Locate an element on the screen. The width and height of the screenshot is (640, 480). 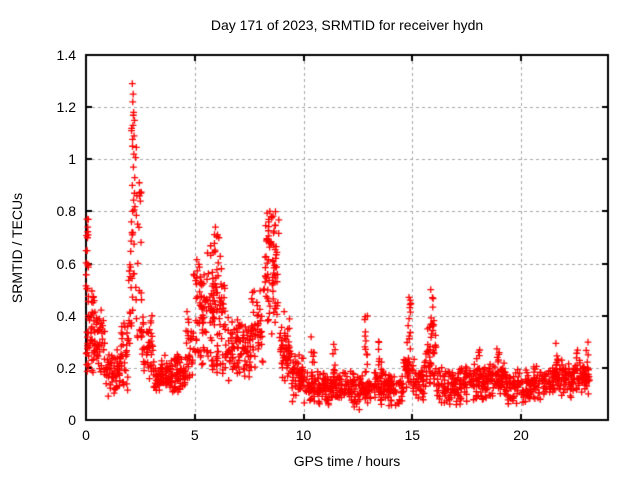
x-tick-label: 20 is located at coordinates (521, 435).